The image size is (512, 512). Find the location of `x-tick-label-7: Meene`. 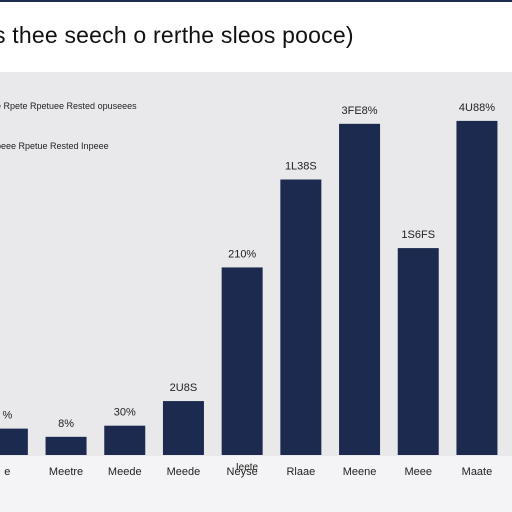

x-tick-label-7: Meene is located at coordinates (360, 472).